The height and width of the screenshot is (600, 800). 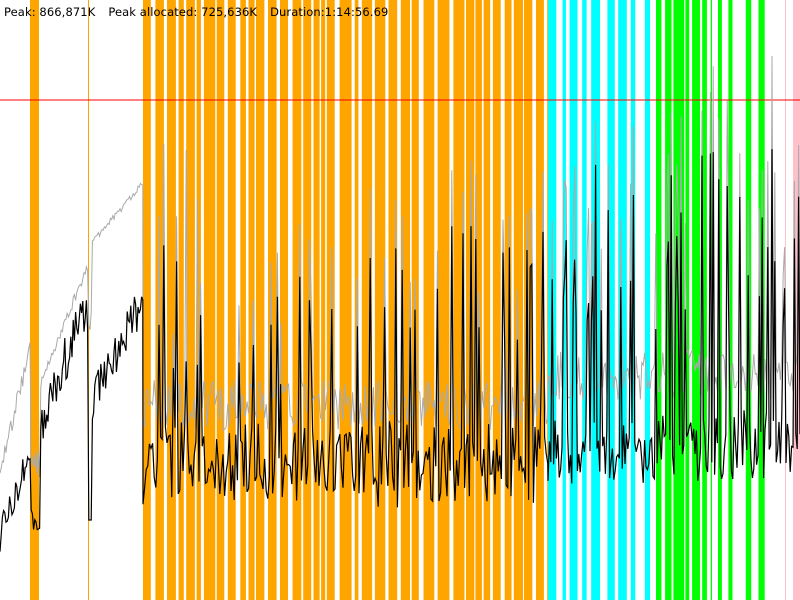 I want to click on phase-band-pink, so click(x=796, y=300).